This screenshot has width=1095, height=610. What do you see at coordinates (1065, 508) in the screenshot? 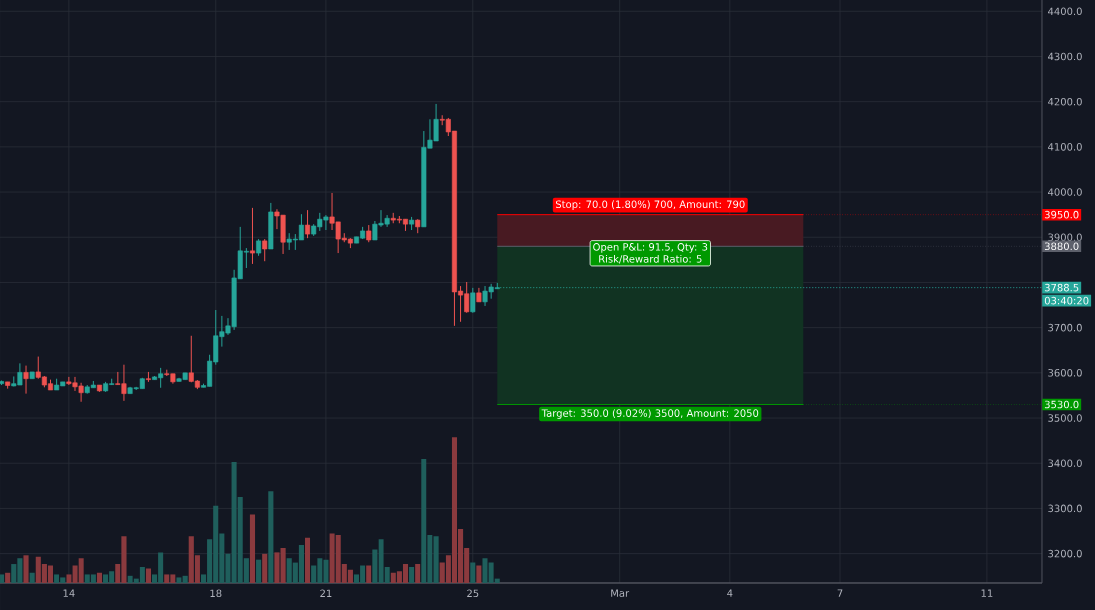
I see `y-tick-label: 3300.0` at bounding box center [1065, 508].